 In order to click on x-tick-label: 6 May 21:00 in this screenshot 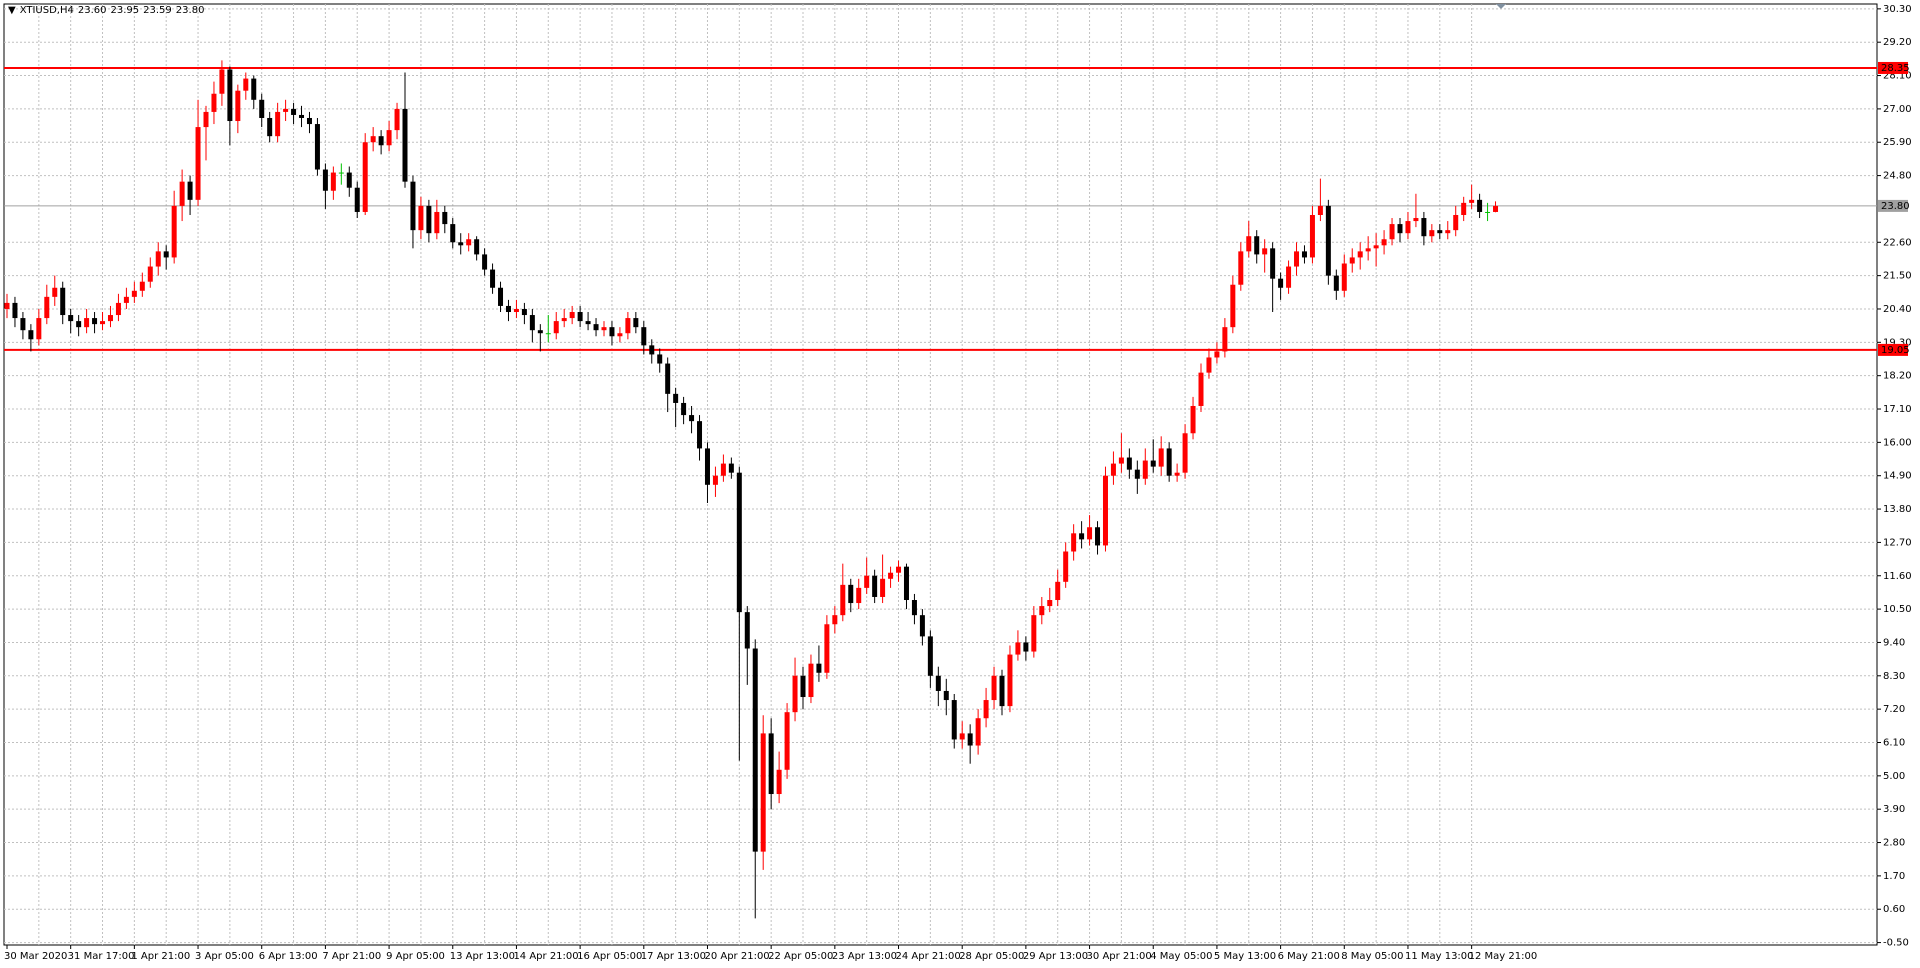, I will do `click(1309, 956)`.